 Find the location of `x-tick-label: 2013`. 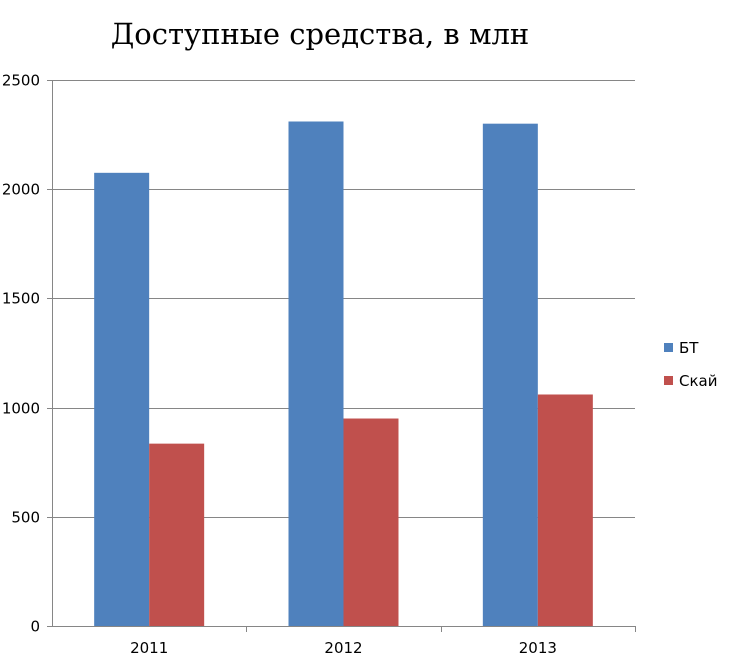

x-tick-label: 2013 is located at coordinates (538, 648).